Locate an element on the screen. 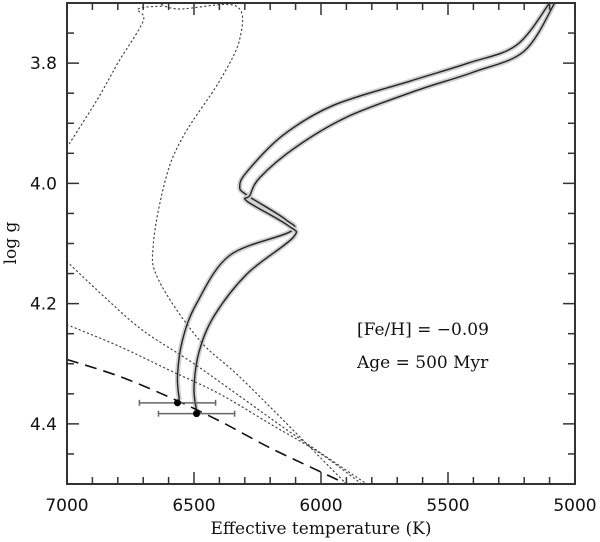 This screenshot has width=600, height=542. x-tick-label: 7000 is located at coordinates (66, 506).